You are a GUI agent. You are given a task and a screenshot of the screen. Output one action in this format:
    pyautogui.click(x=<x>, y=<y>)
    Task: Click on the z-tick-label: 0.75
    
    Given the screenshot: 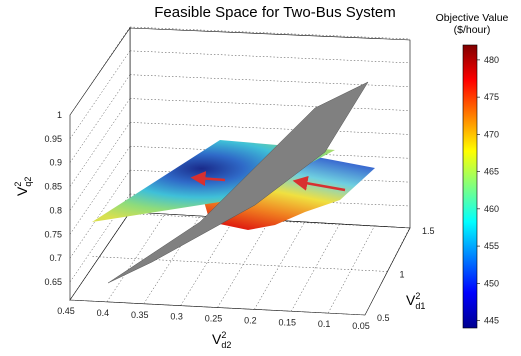 What is the action you would take?
    pyautogui.click(x=53, y=234)
    